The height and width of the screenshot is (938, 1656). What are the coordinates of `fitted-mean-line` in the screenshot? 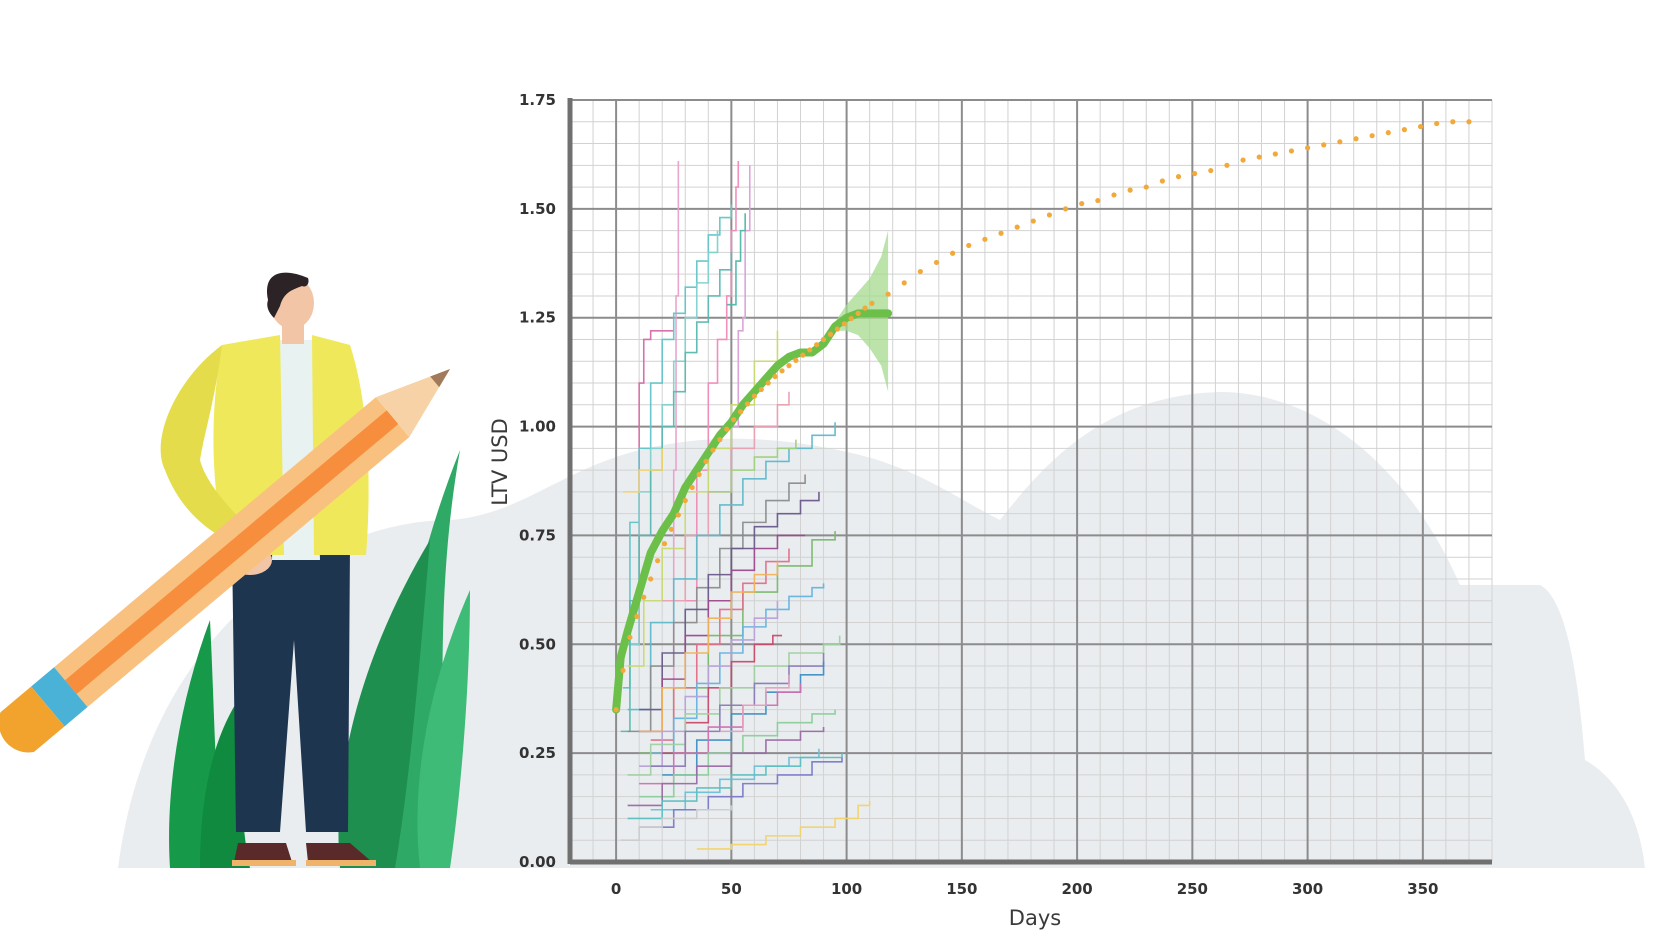 It's located at (752, 511).